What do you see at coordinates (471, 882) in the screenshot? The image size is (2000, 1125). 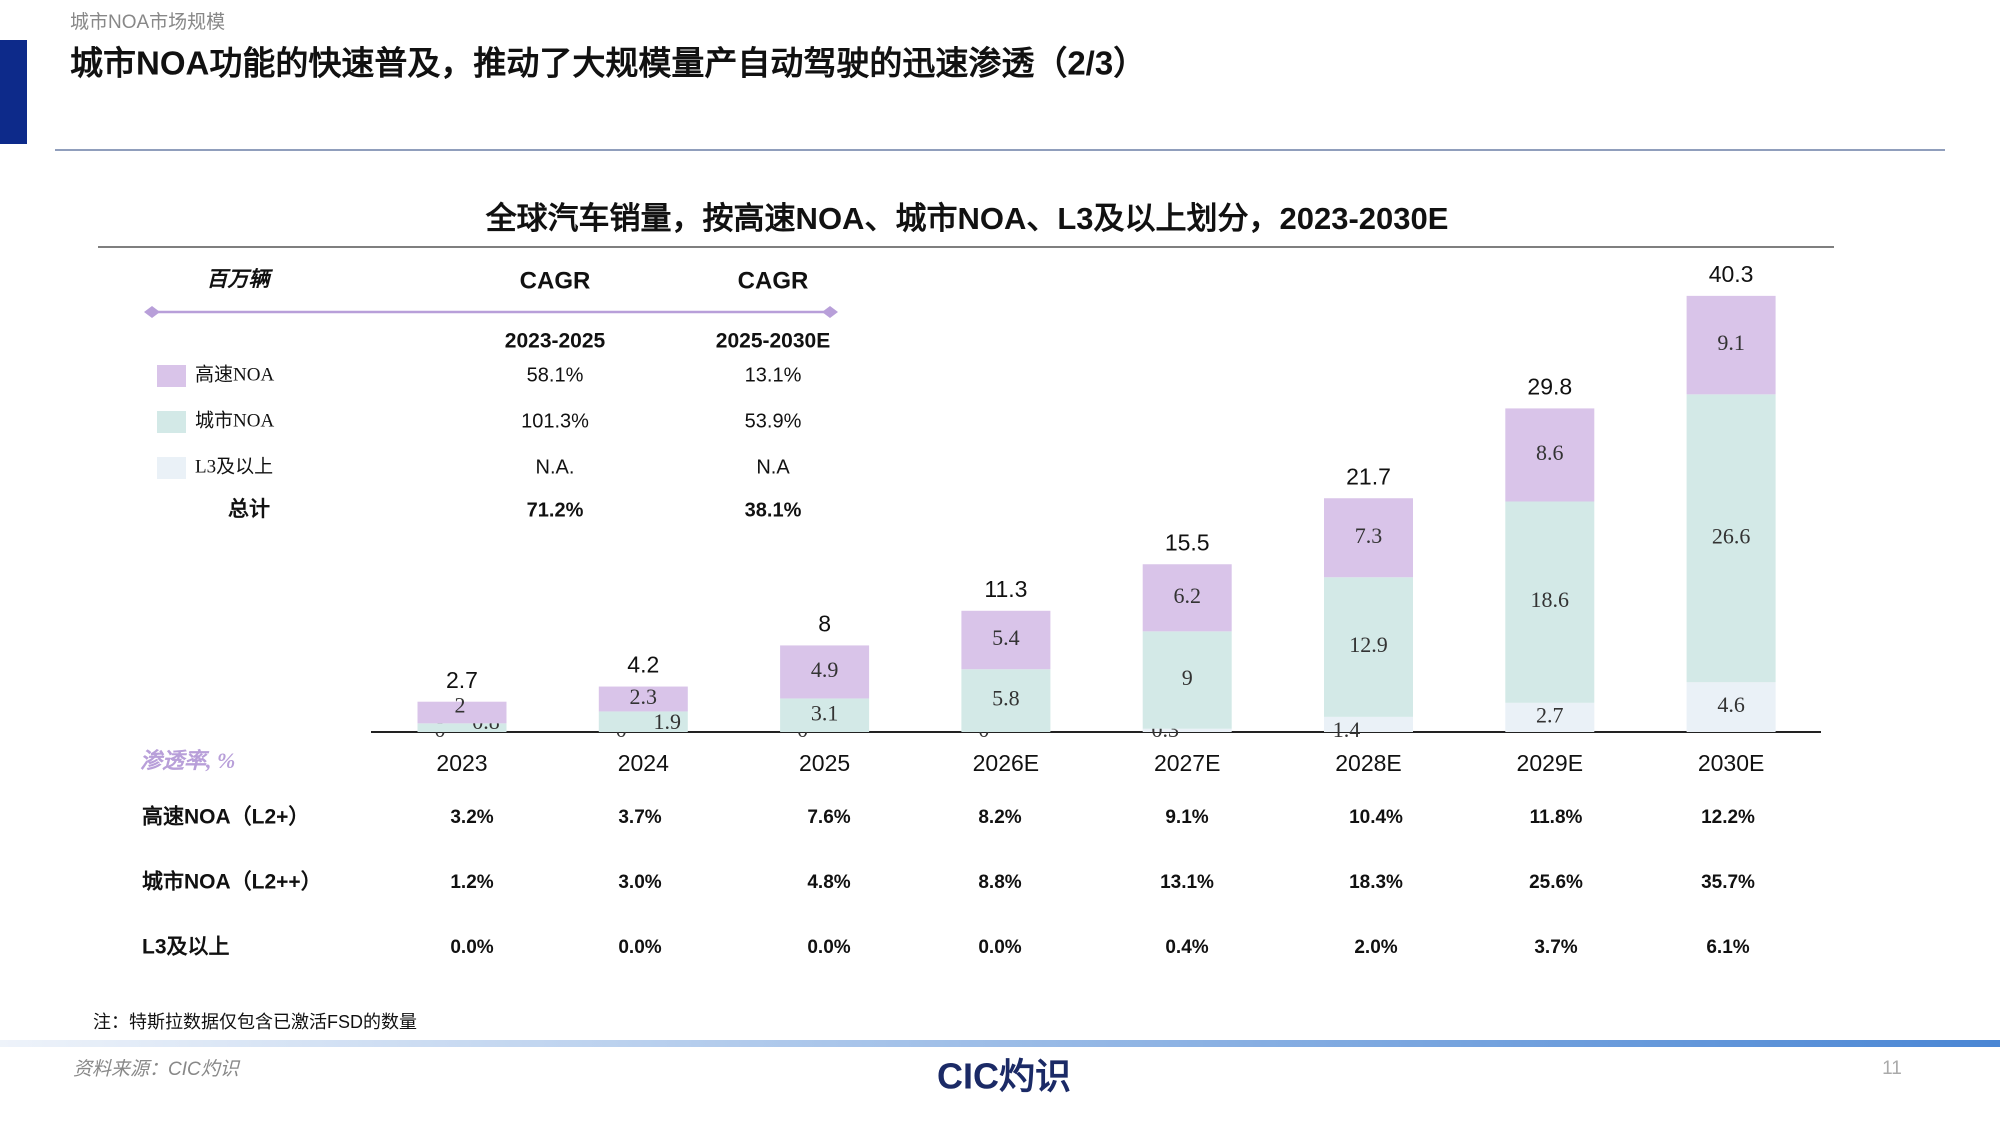 I see `penetration-value: 1.2%` at bounding box center [471, 882].